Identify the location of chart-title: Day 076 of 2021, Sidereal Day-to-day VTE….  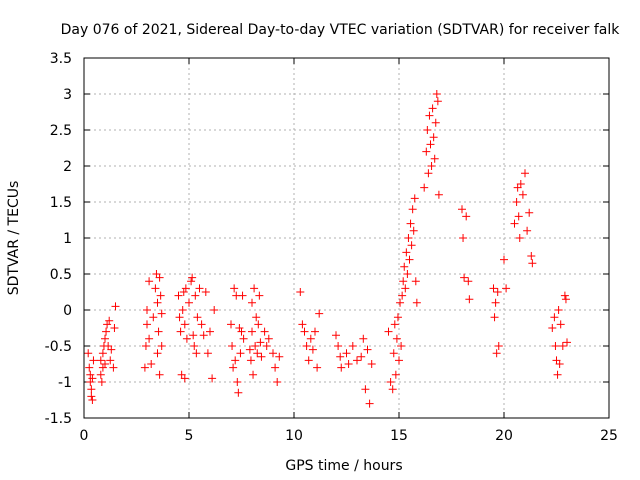
(341, 30).